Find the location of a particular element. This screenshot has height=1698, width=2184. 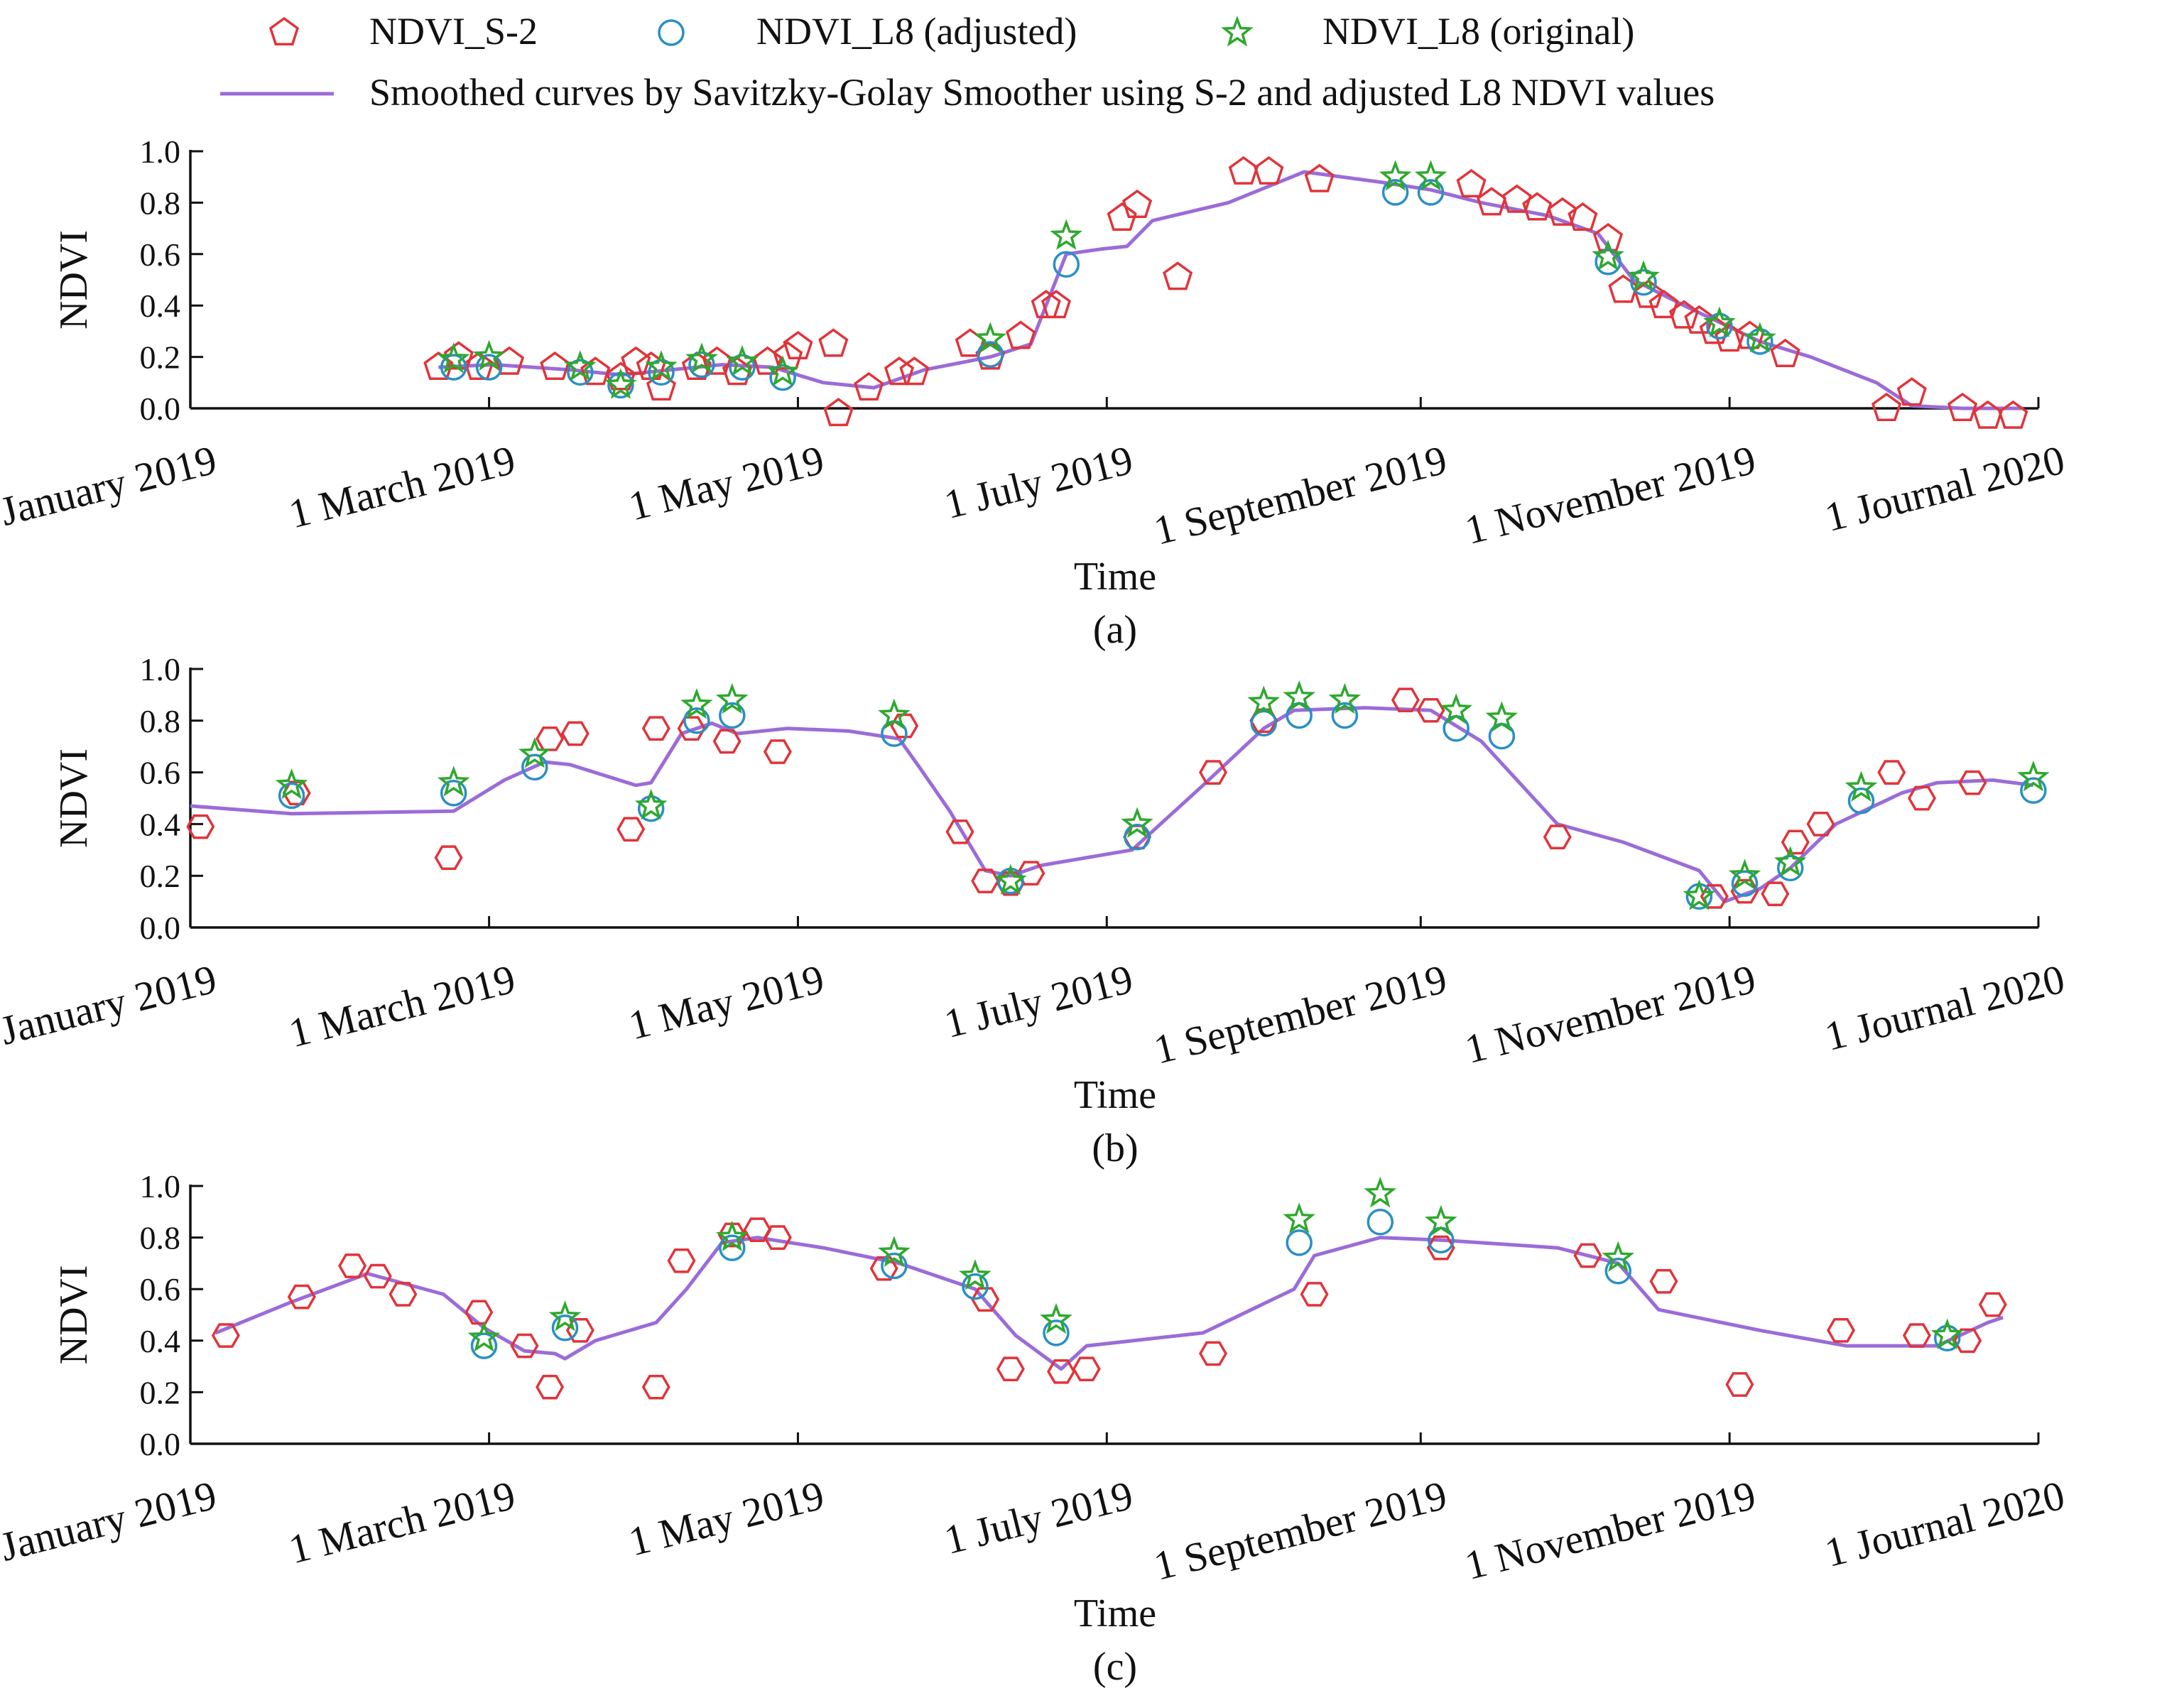

series-l8o is located at coordinates (1215, 1264).